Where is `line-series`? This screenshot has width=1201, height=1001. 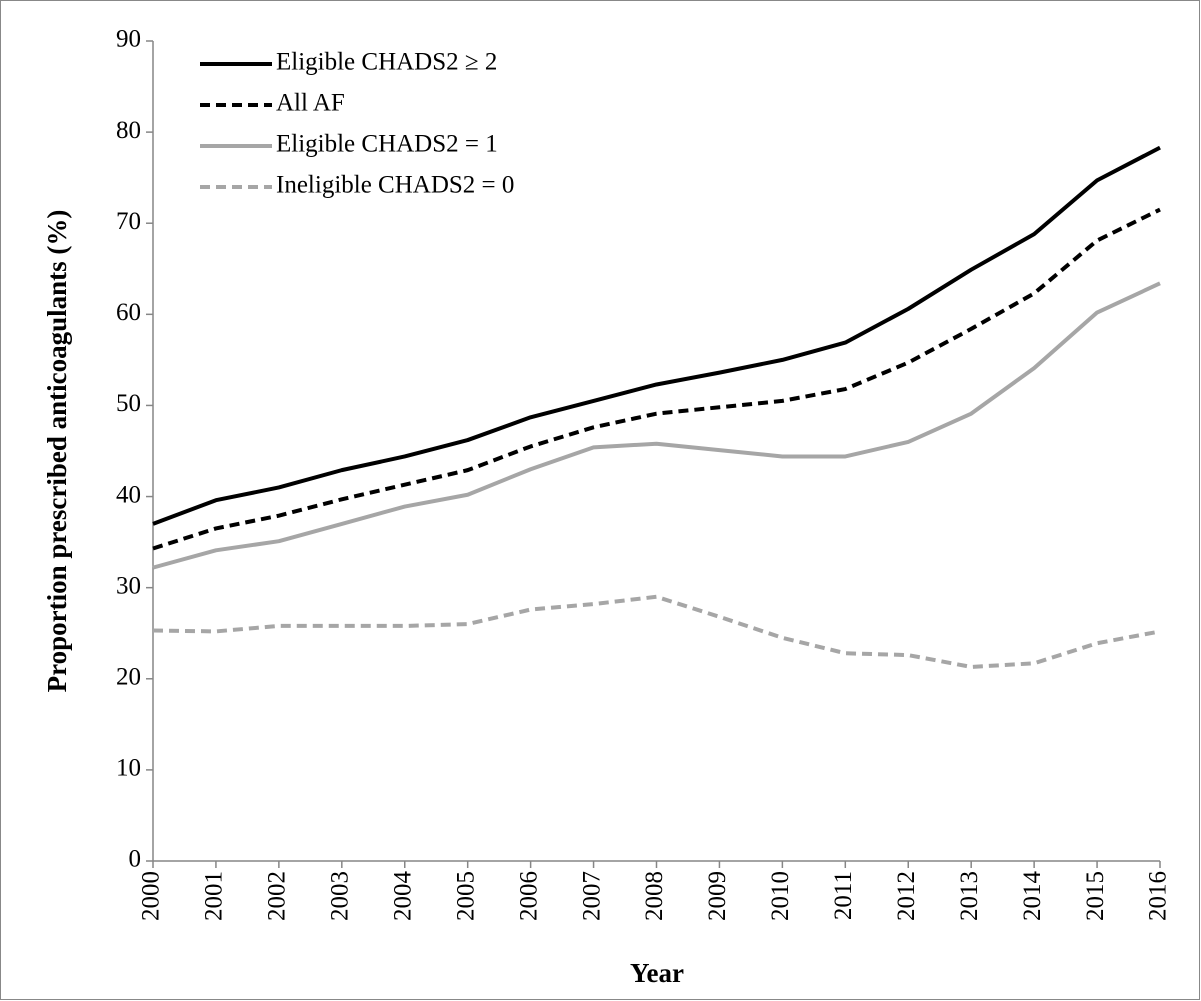 line-series is located at coordinates (656, 631).